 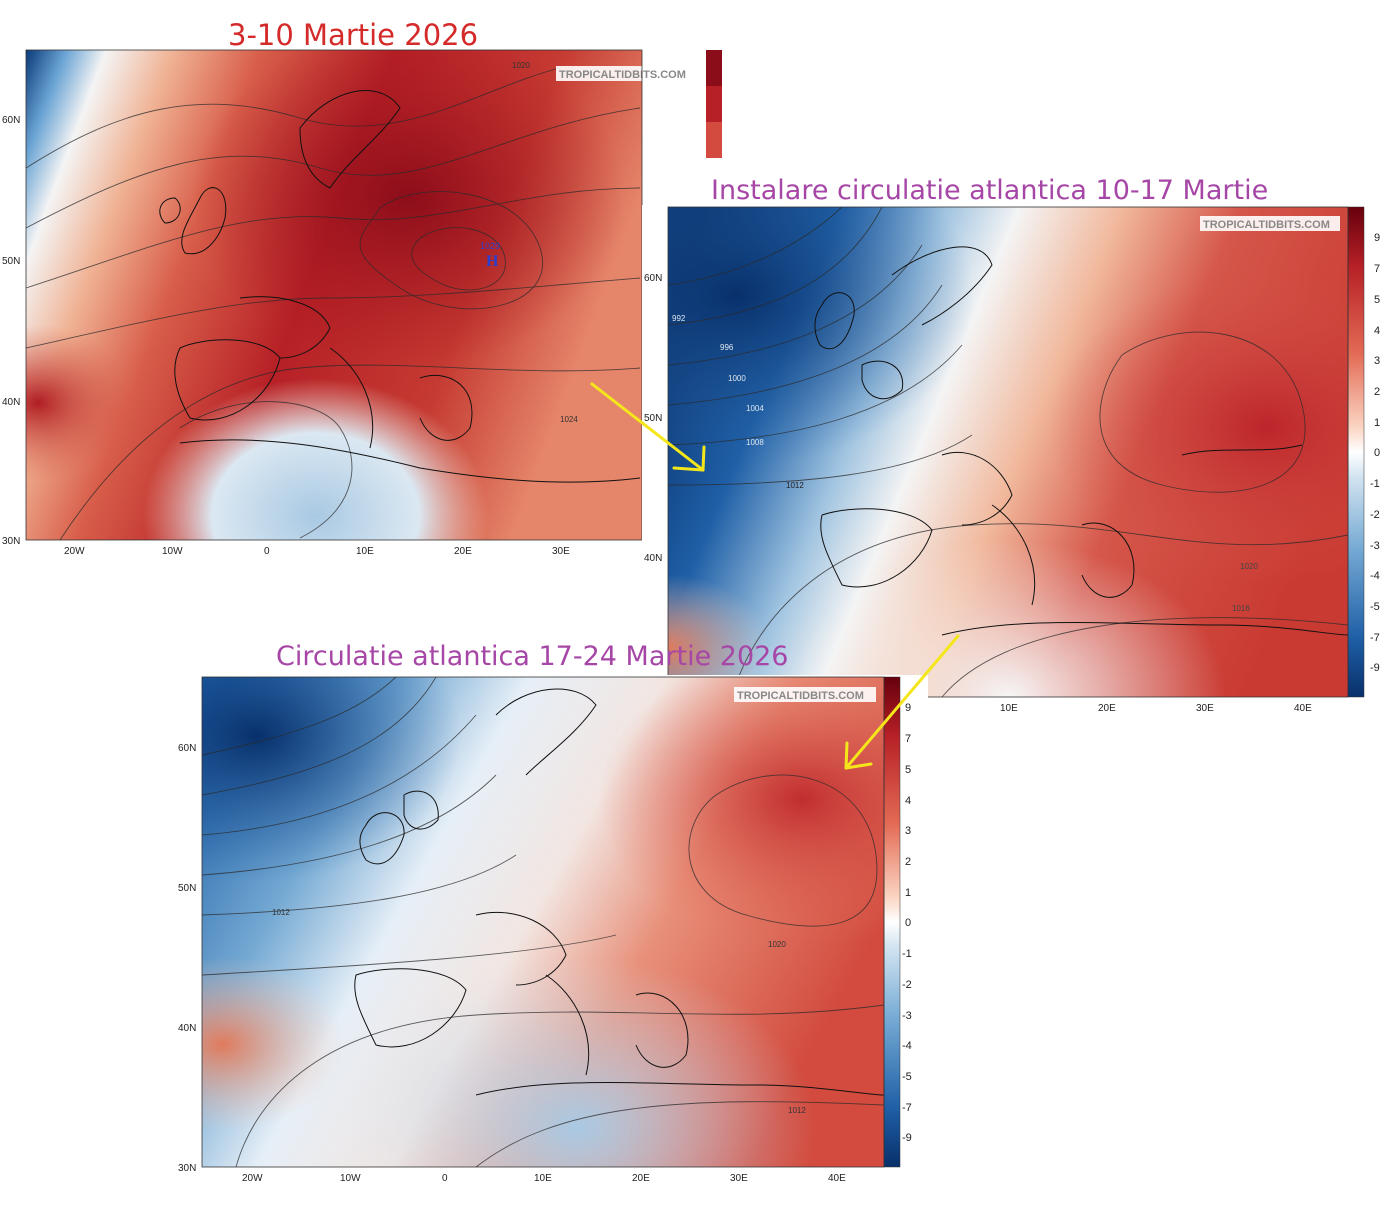 What do you see at coordinates (714, 104) in the screenshot?
I see `panel1-colorbar` at bounding box center [714, 104].